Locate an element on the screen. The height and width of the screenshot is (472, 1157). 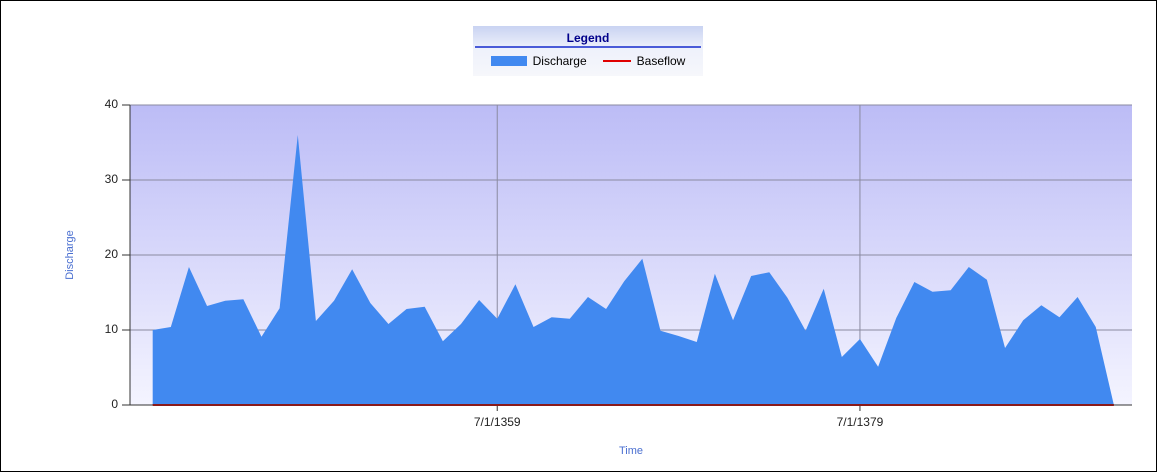
legend-label: Discharge is located at coordinates (559, 61).